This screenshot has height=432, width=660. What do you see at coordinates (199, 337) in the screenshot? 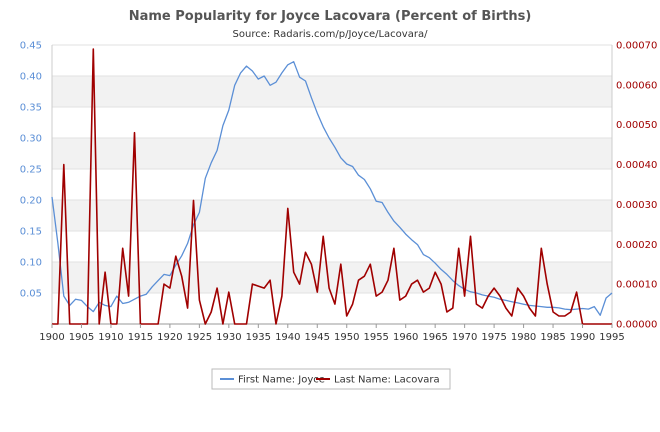
I see `x-tick-label: 1925` at bounding box center [199, 337].